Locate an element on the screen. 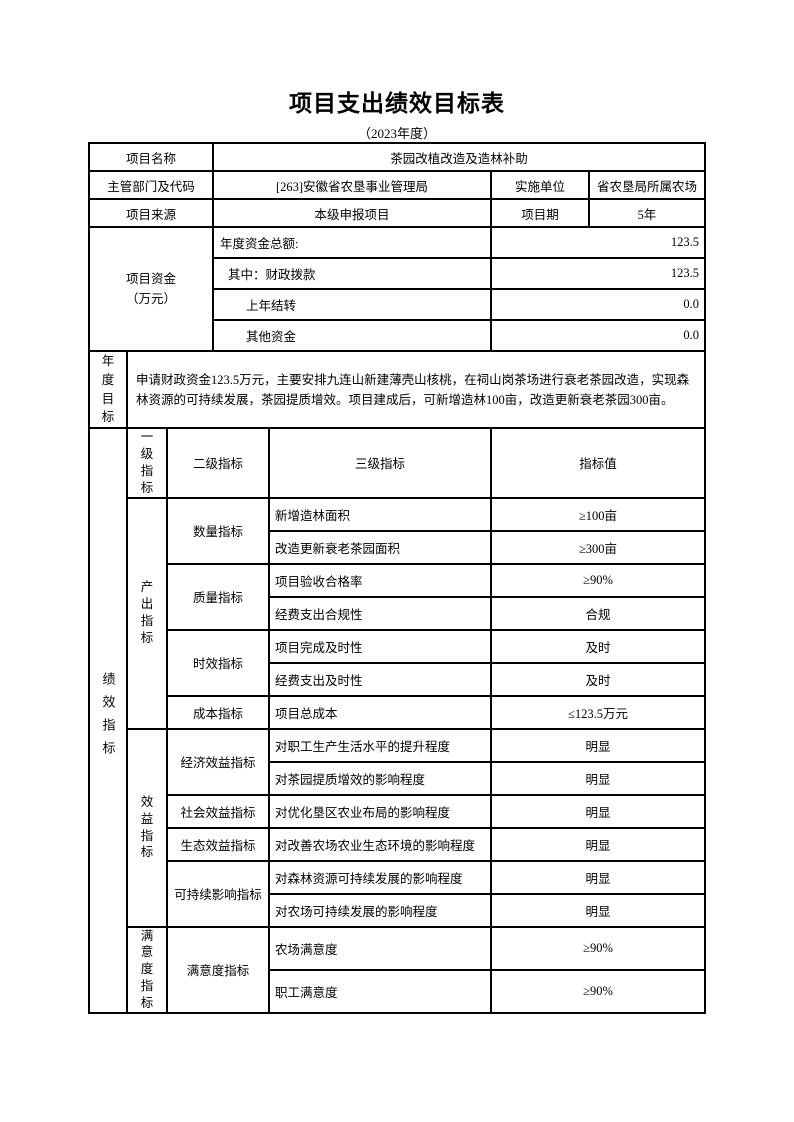 The height and width of the screenshot is (1122, 794). header-level1: 一级指标 is located at coordinates (147, 463).